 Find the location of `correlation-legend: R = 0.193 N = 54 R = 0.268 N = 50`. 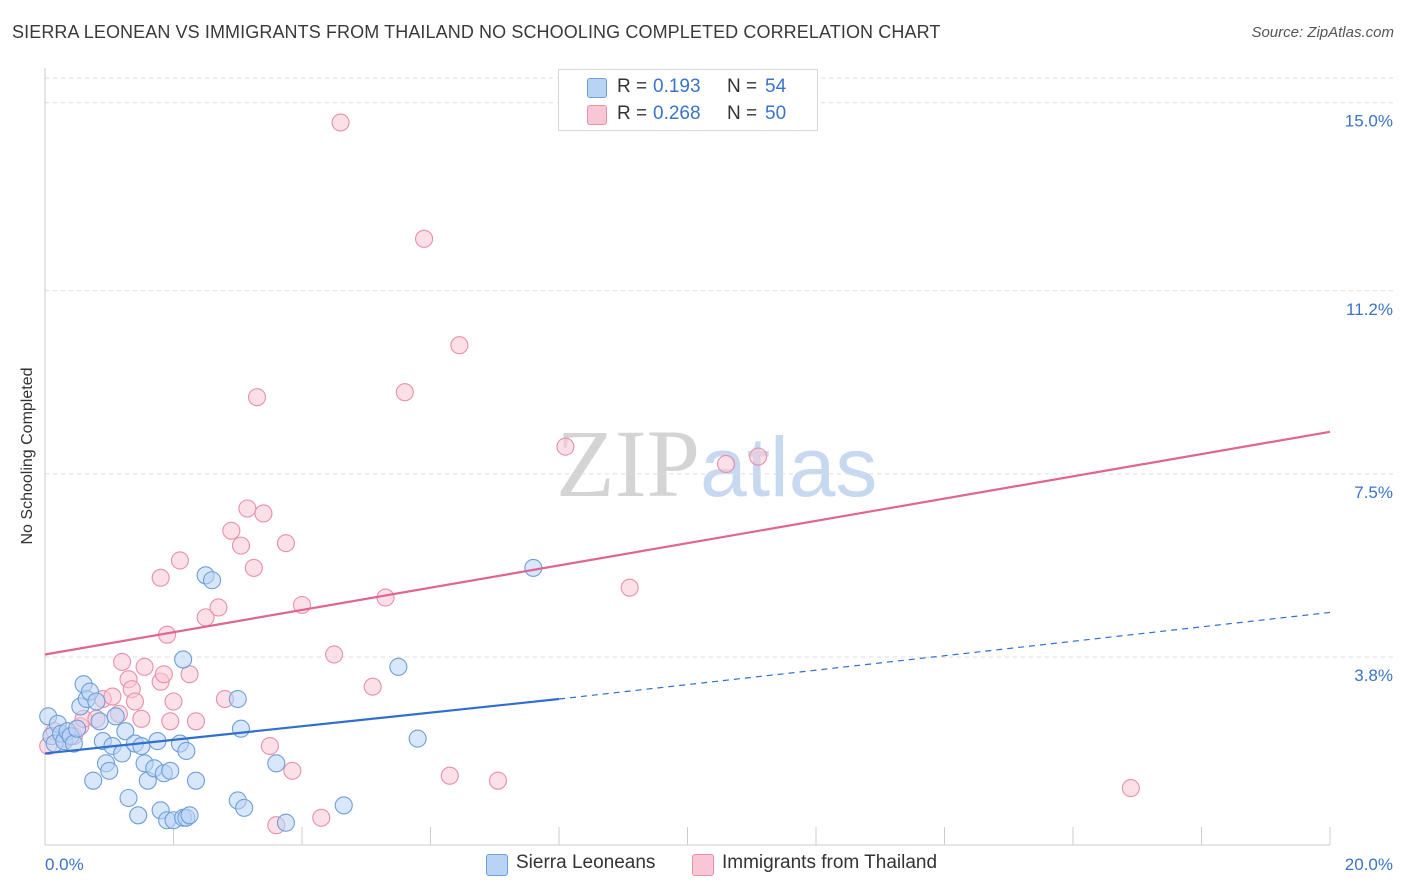

correlation-legend: R = 0.193 N = 54 R = 0.268 N = 50 is located at coordinates (688, 100).